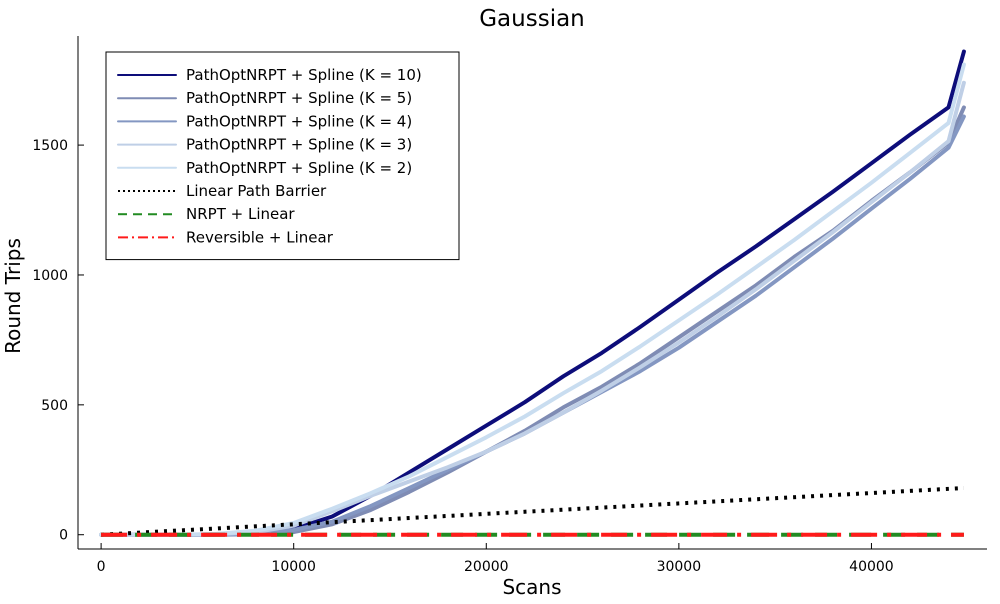 This screenshot has width=1000, height=604. What do you see at coordinates (486, 567) in the screenshot?
I see `x-tick-label: 20000` at bounding box center [486, 567].